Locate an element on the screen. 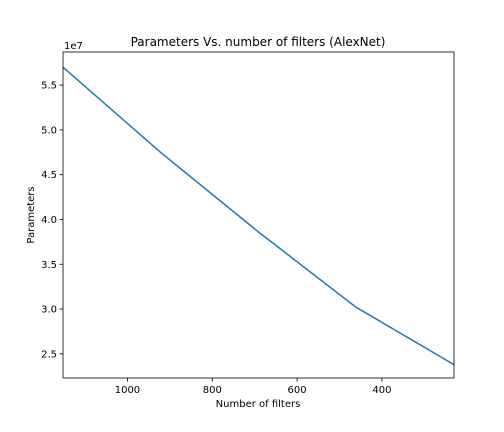 This screenshot has height=432, width=504. y-tick-label: 3.0 is located at coordinates (49, 310).